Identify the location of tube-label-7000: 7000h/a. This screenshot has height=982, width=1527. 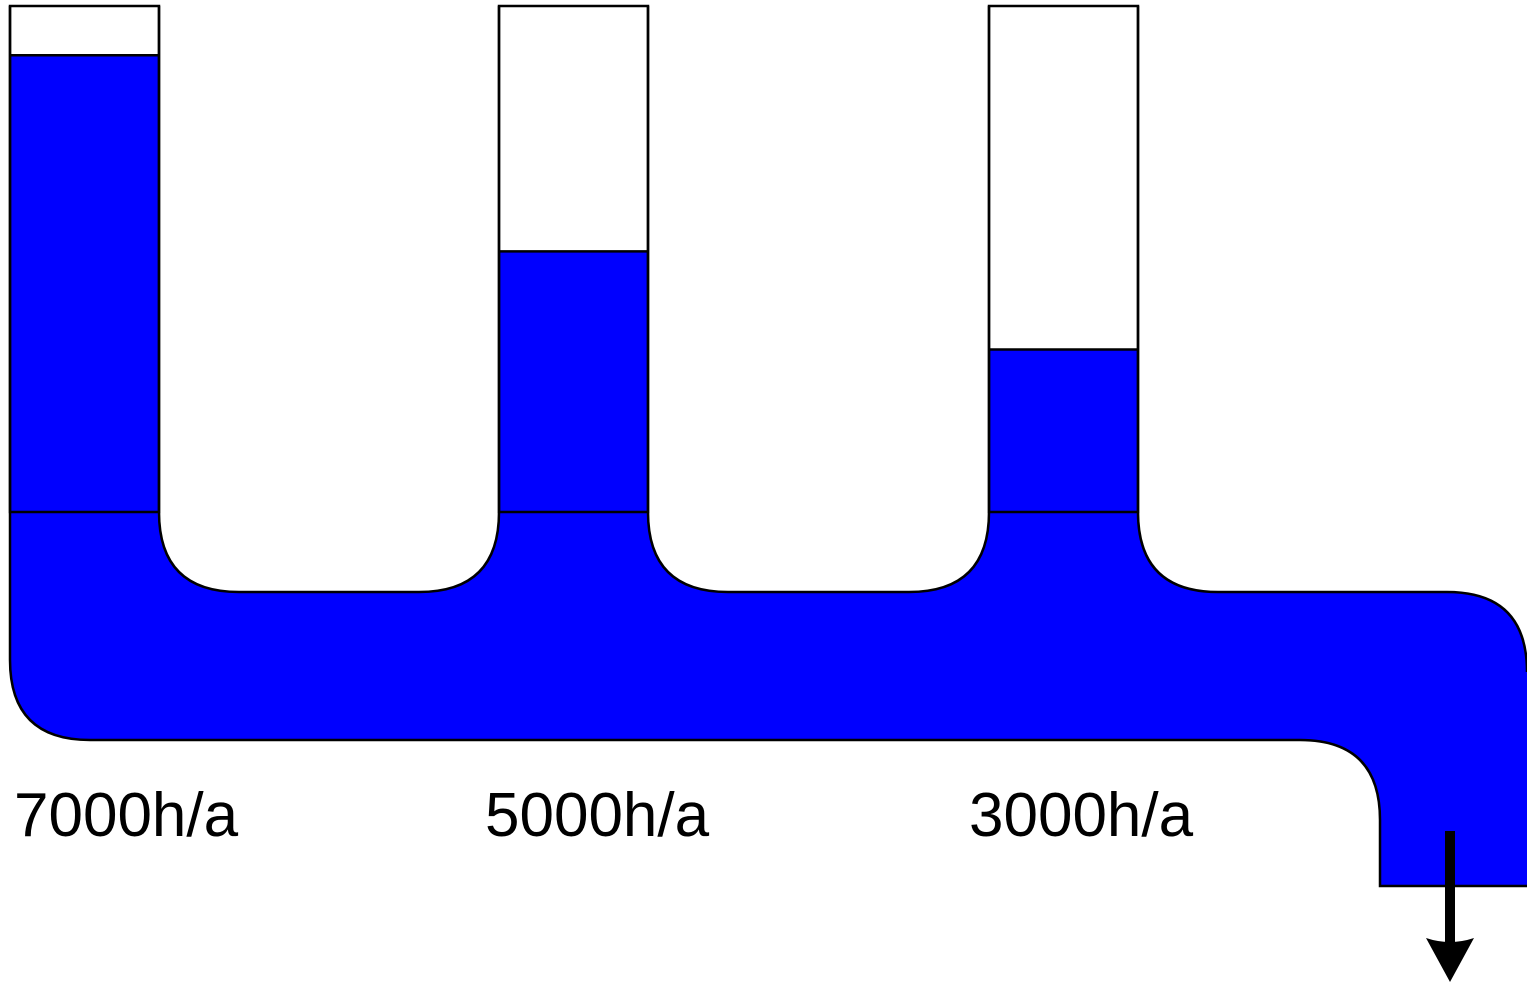
(126, 815).